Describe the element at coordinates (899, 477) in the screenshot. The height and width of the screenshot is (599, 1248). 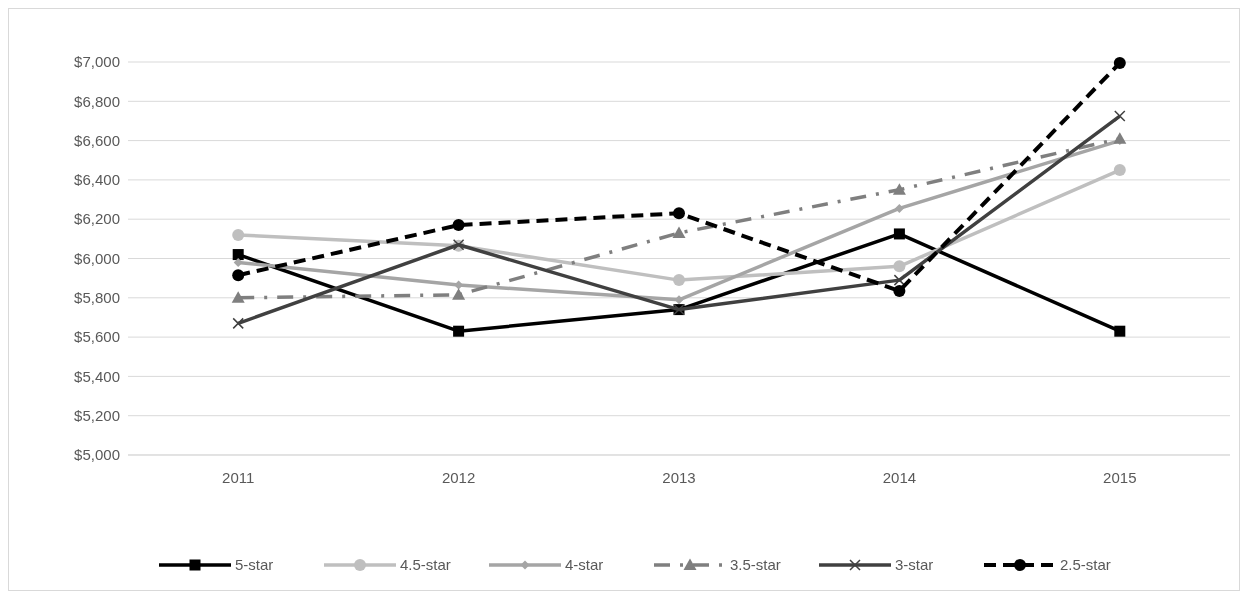
I see `x-tick-label: 2014` at that location.